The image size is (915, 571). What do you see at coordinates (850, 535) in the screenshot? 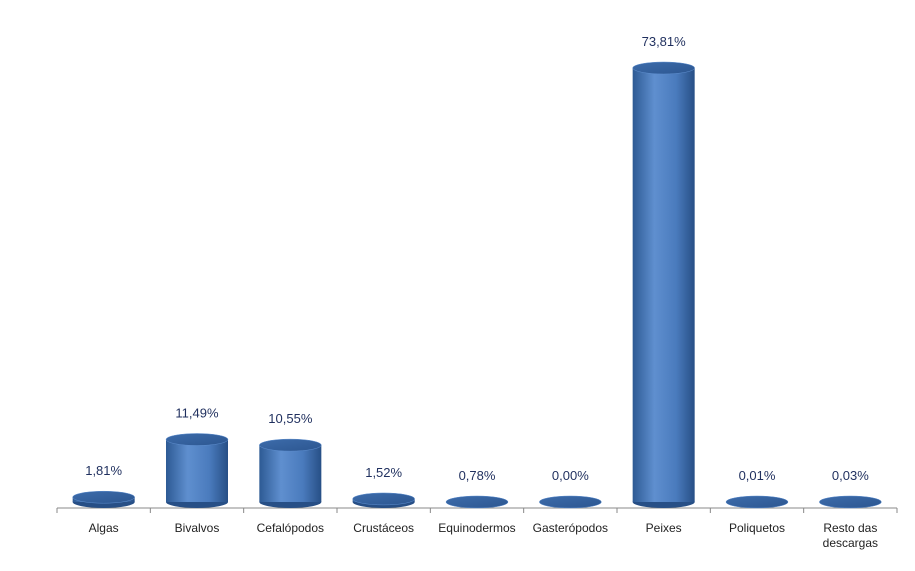
I see `x-tick-label: Resto das descargas` at bounding box center [850, 535].